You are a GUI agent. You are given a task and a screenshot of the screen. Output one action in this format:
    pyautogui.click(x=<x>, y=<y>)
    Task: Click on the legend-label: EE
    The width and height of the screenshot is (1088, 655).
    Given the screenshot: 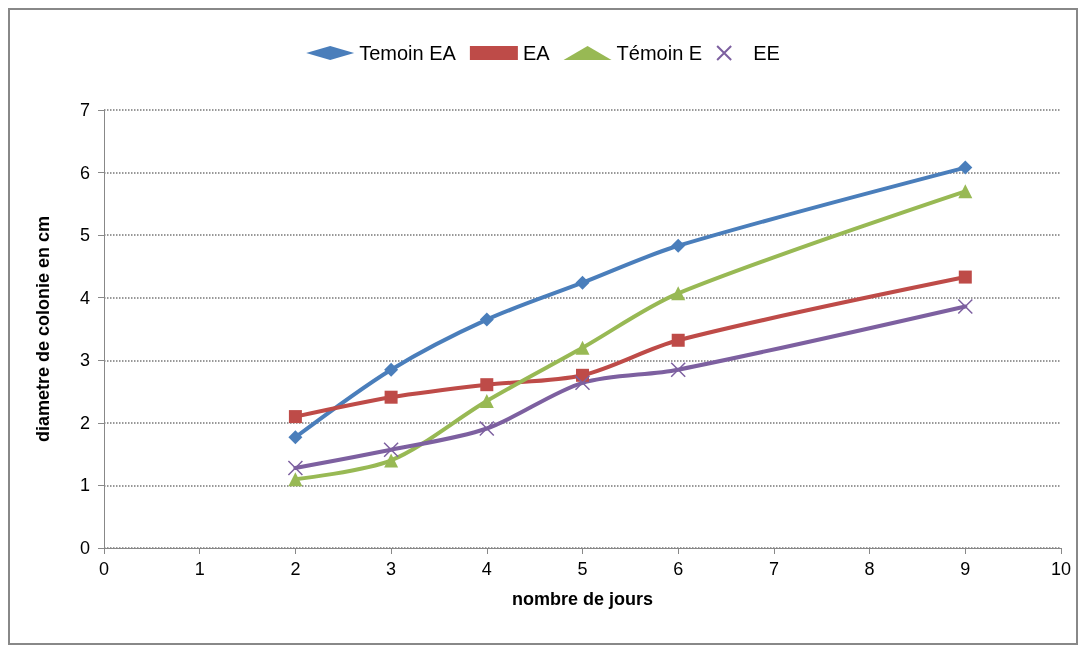 What is the action you would take?
    pyautogui.click(x=766, y=53)
    